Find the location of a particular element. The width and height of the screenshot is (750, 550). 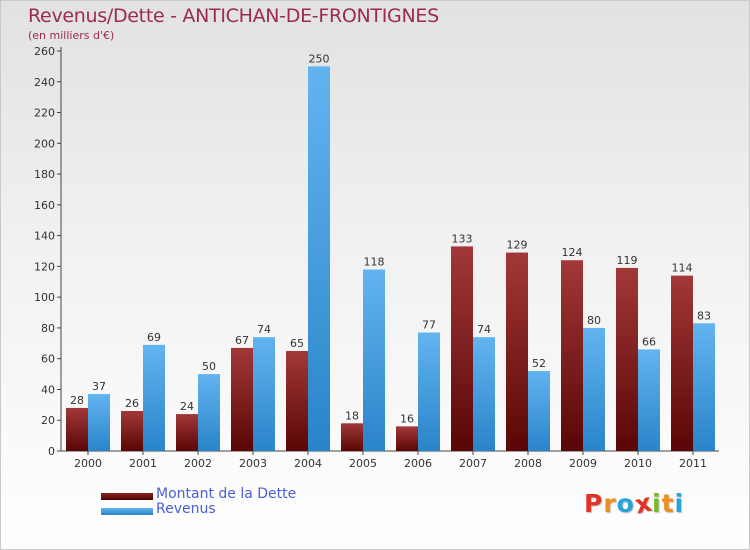

data-label-dette-2001: 26 is located at coordinates (132, 403).